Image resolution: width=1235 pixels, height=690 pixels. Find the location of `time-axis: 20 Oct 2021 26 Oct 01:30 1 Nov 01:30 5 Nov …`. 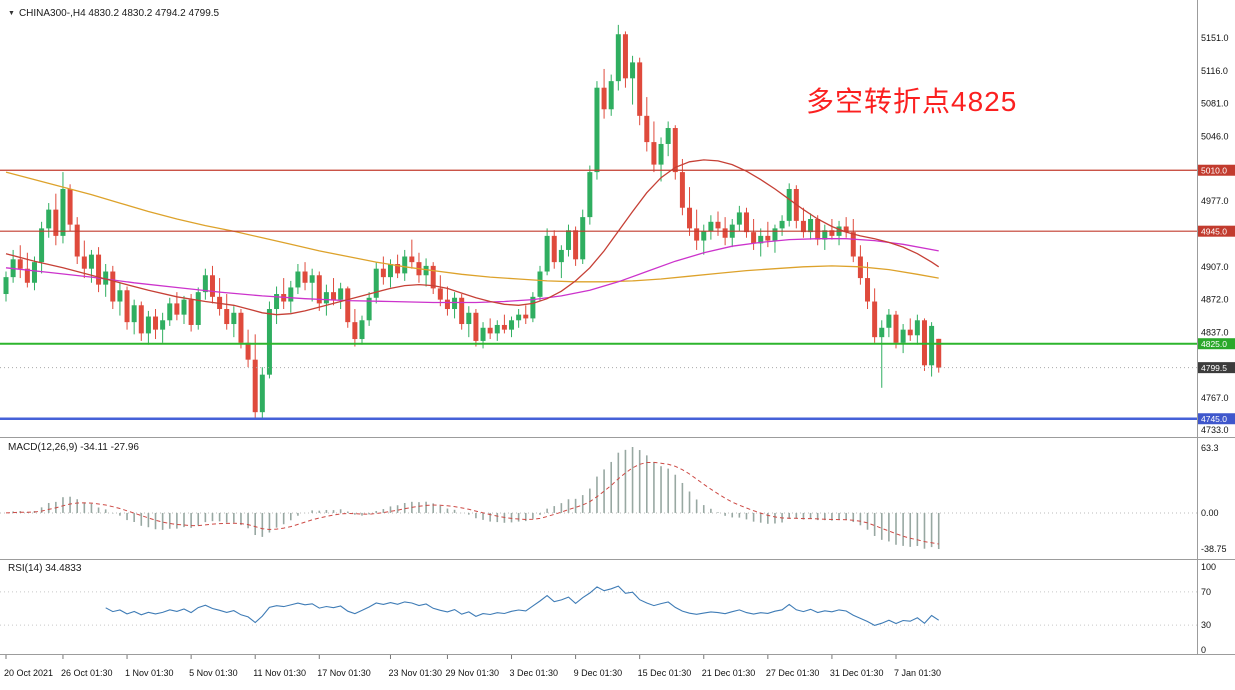

time-axis: 20 Oct 2021 26 Oct 01:30 1 Nov 01:30 5 Nov … is located at coordinates (472, 666).